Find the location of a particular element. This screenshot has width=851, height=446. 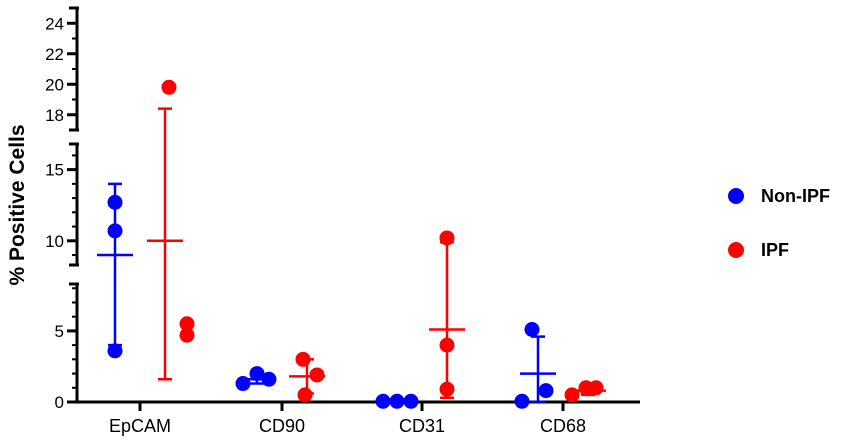

legend: Non-IPF IPF is located at coordinates (779, 223).